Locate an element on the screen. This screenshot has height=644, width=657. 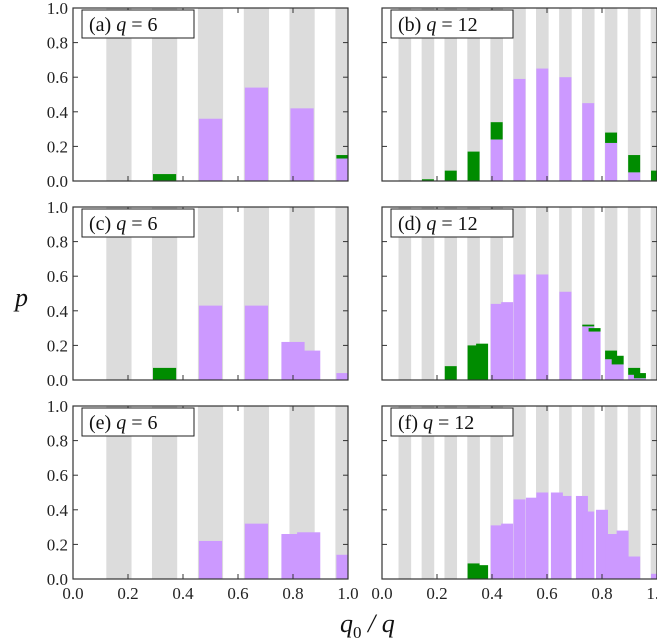
x-tick-label: 1.0 is located at coordinates (651, 593).